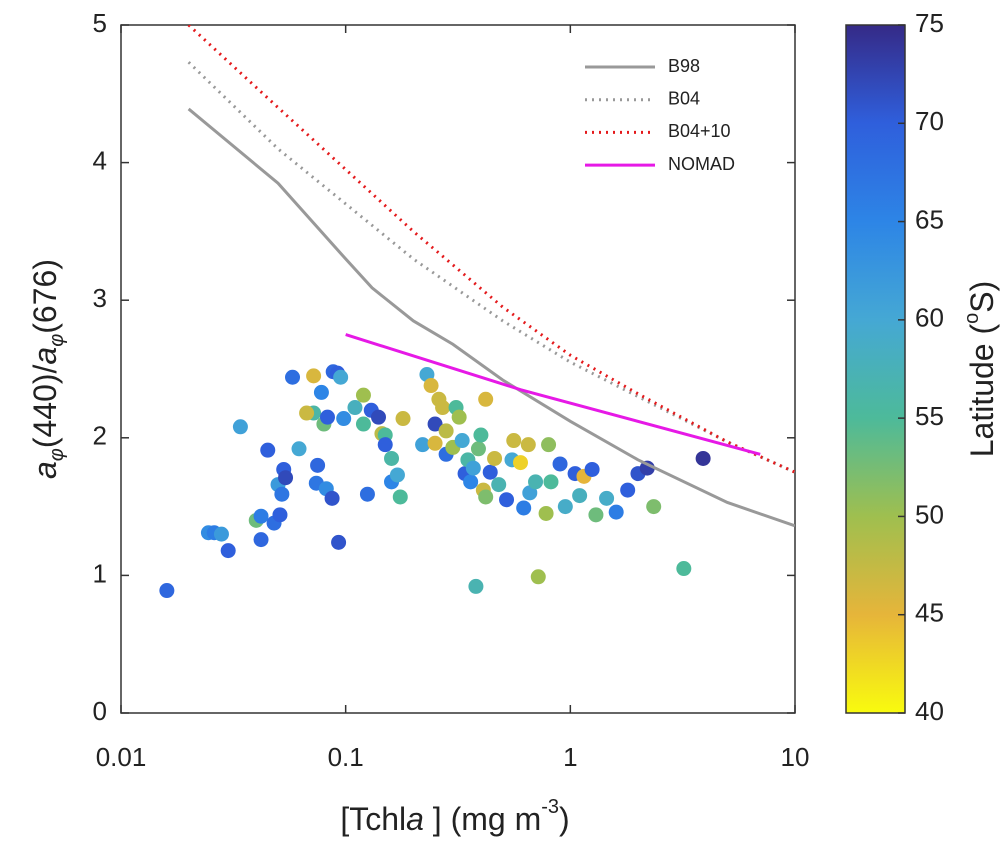 Image resolution: width=1005 pixels, height=844 pixels. I want to click on colorbar-tick-label: 60, so click(929, 318).